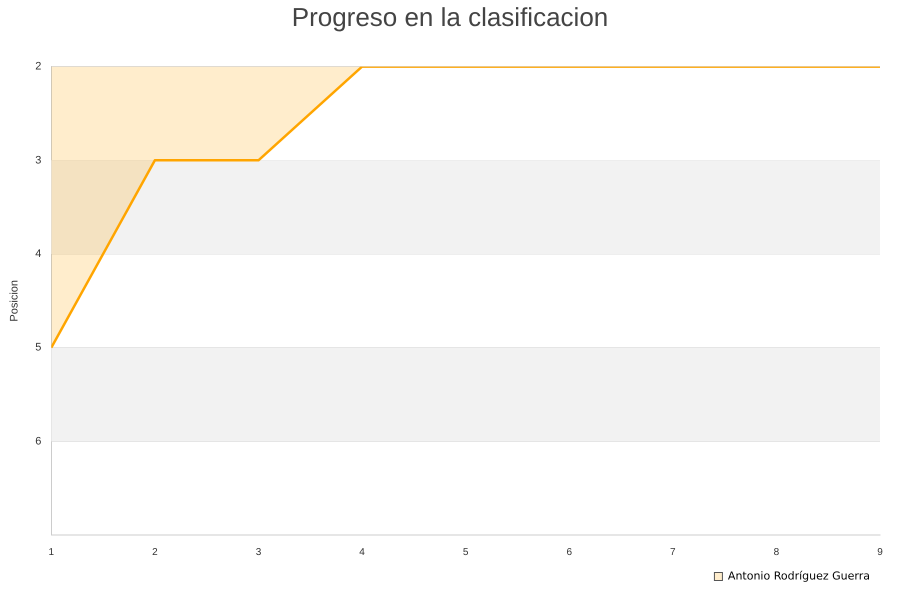 This screenshot has width=900, height=600. What do you see at coordinates (569, 552) in the screenshot?
I see `x-tick-label: 6` at bounding box center [569, 552].